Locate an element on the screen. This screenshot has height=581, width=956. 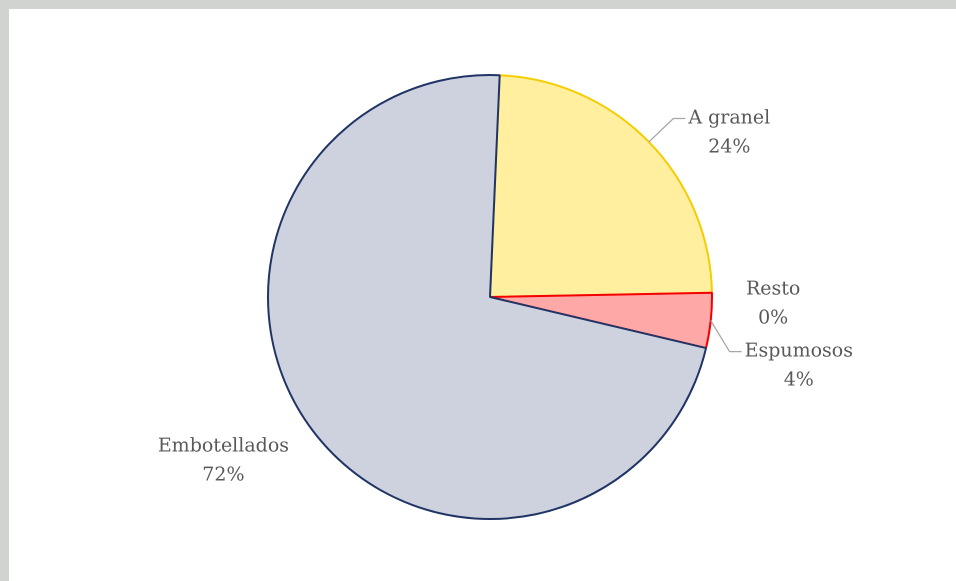
text: 0% is located at coordinates (773, 317).